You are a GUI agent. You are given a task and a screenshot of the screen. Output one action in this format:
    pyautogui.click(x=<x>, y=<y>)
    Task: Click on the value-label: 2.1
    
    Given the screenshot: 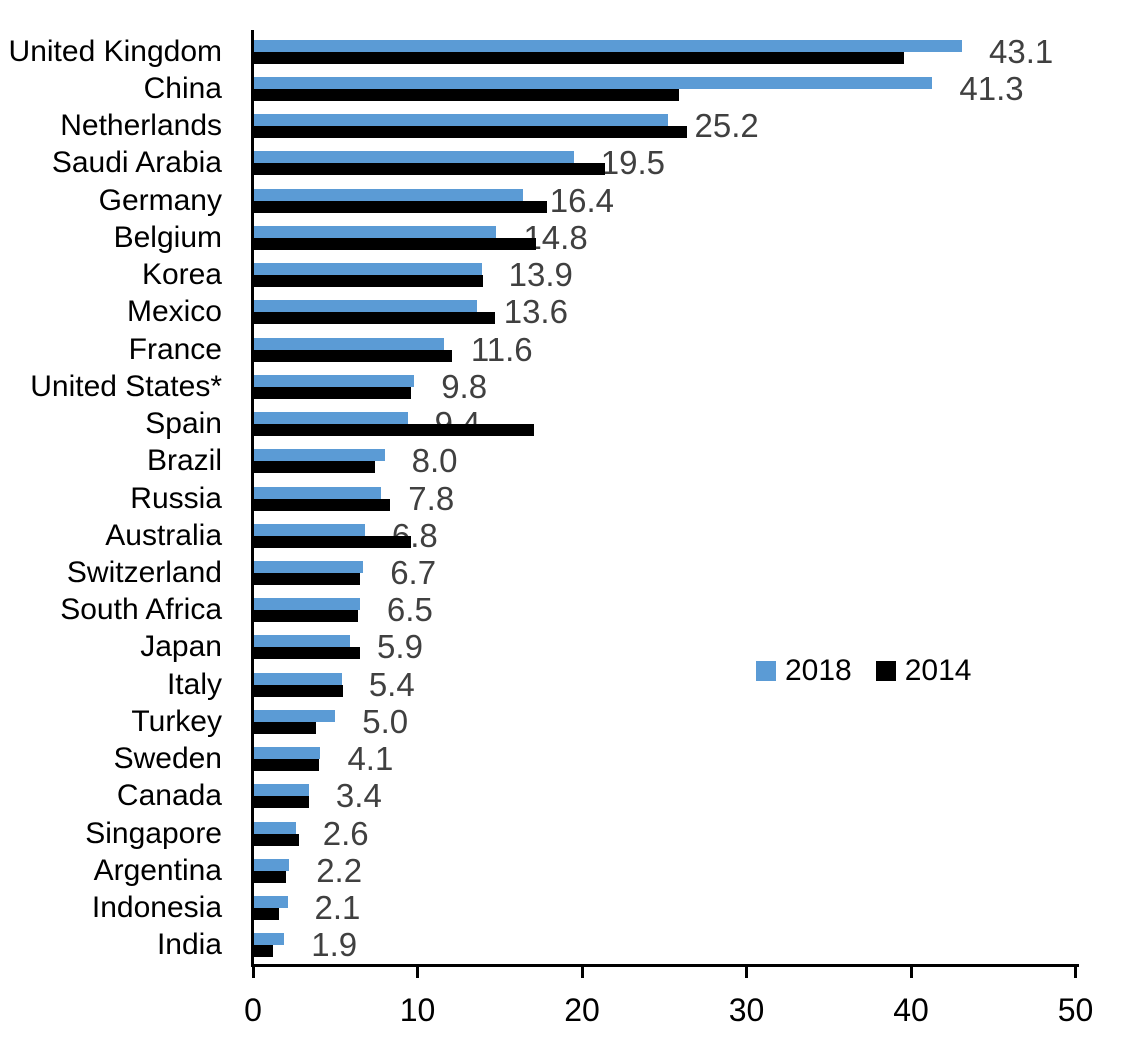 What is the action you would take?
    pyautogui.click(x=337, y=908)
    